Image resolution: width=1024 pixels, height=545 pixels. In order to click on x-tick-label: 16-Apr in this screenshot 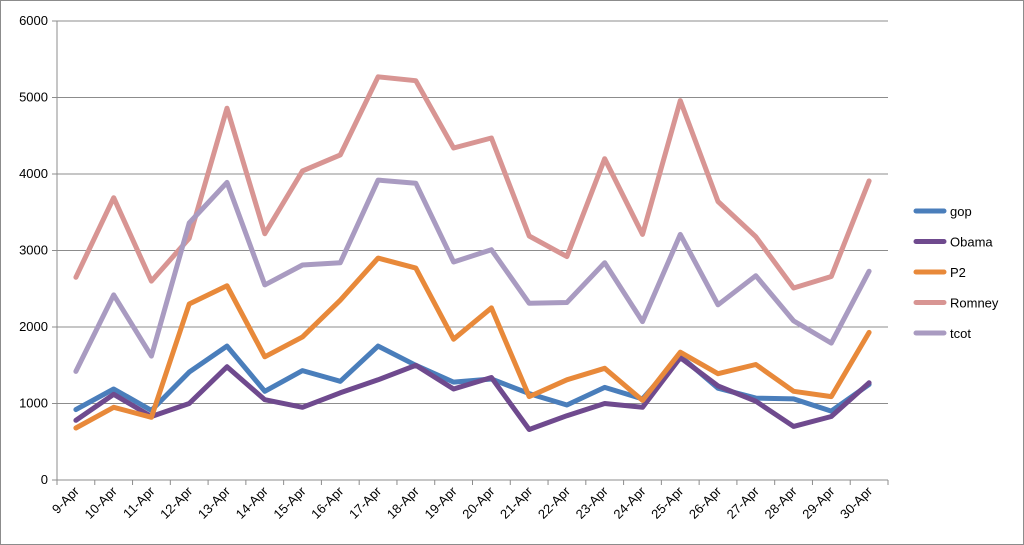, I will do `click(327, 502)`.